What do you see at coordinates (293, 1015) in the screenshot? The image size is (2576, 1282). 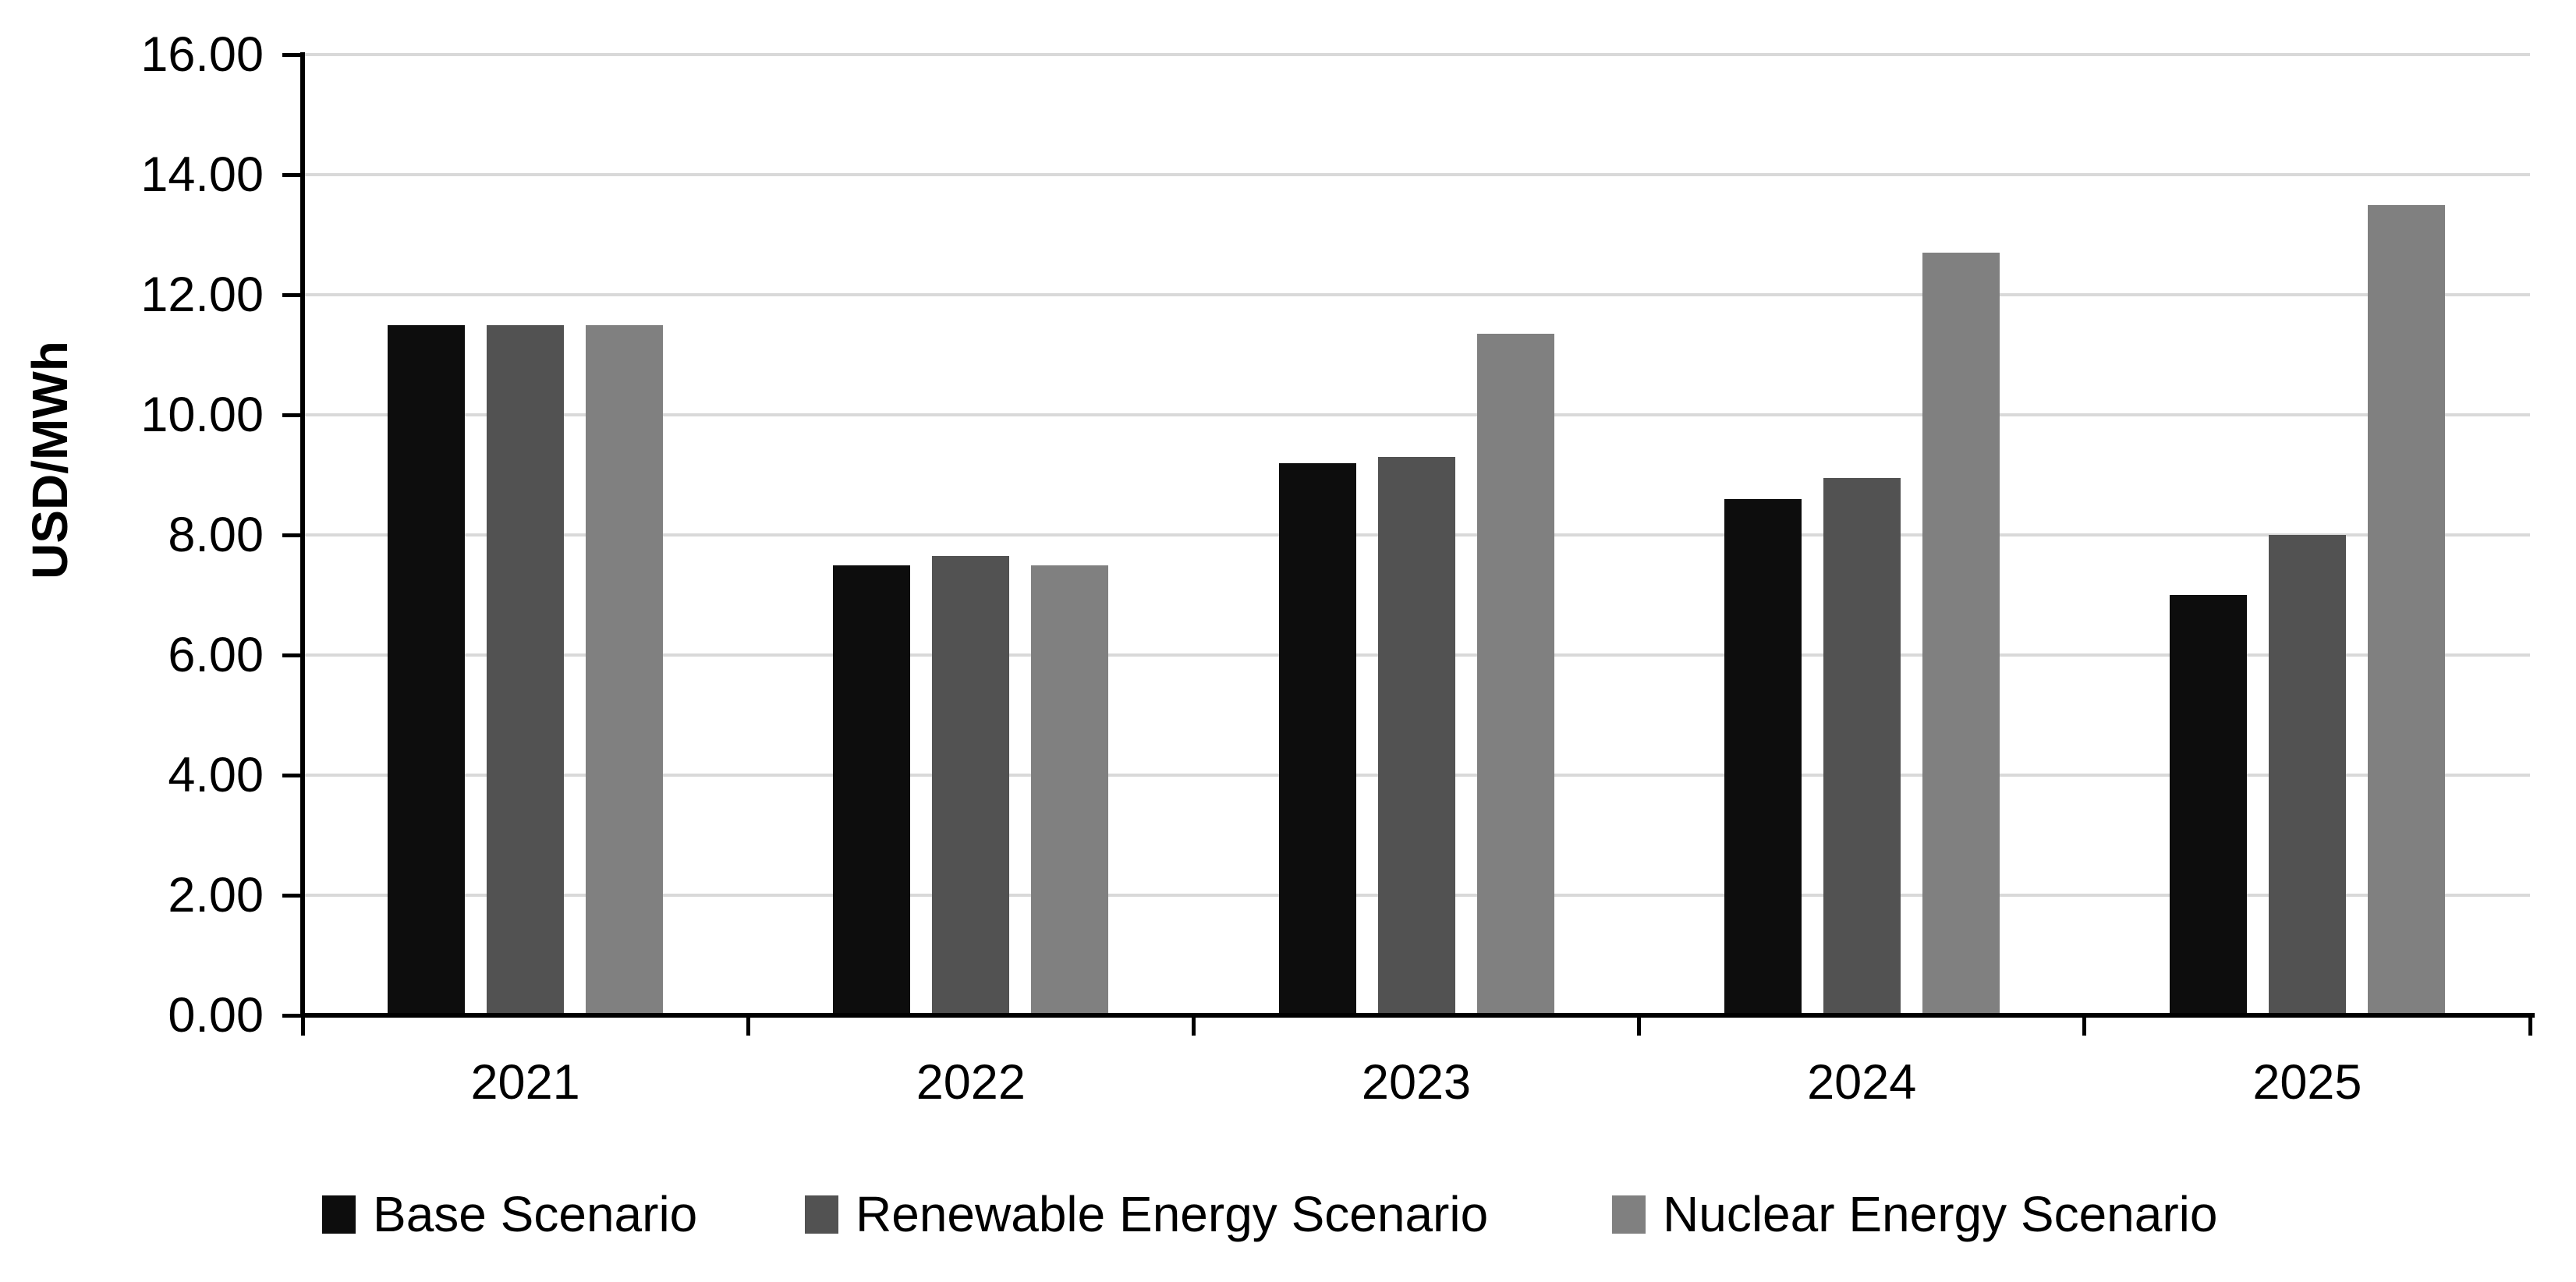 I see `y-tick-0.00` at bounding box center [293, 1015].